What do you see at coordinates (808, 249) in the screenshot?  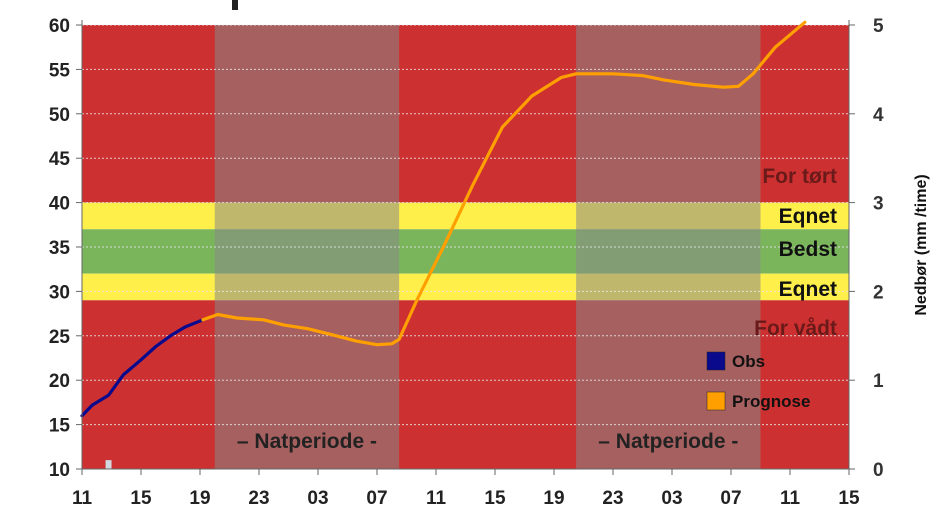 I see `zone-label-2: Bedst` at bounding box center [808, 249].